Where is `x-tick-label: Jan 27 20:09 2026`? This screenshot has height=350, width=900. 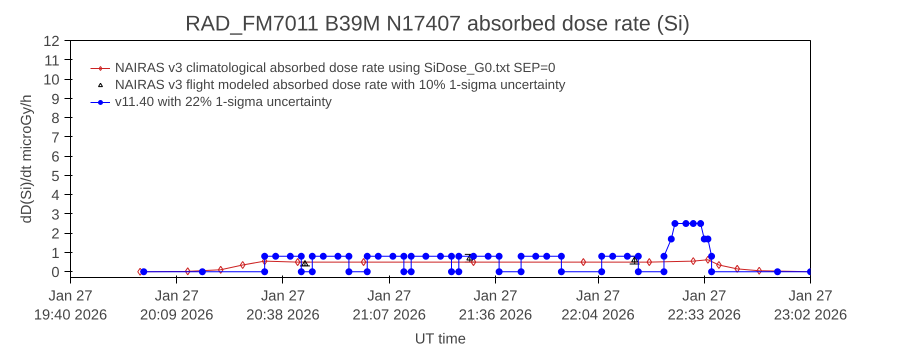 x-tick-label: Jan 27 20:09 2026 is located at coordinates (177, 306).